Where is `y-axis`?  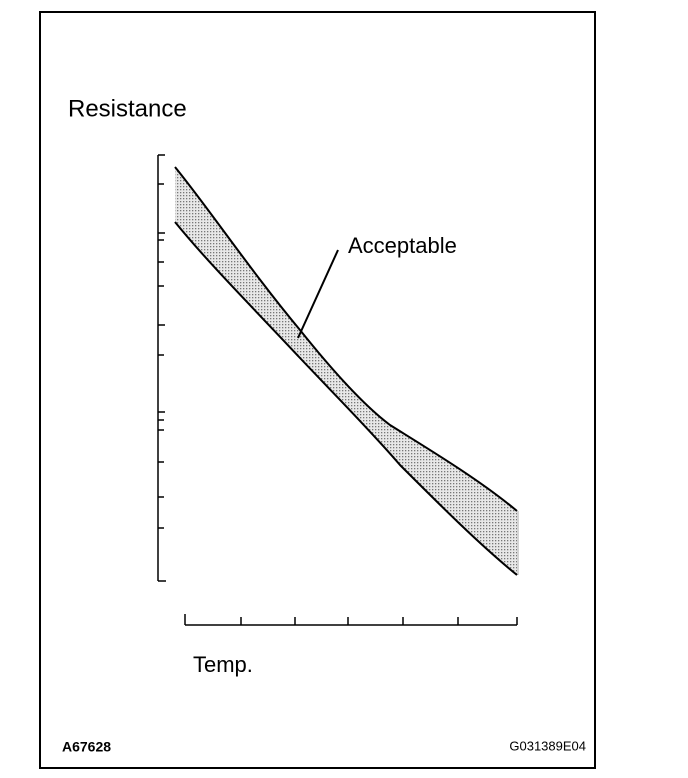 y-axis is located at coordinates (161, 368).